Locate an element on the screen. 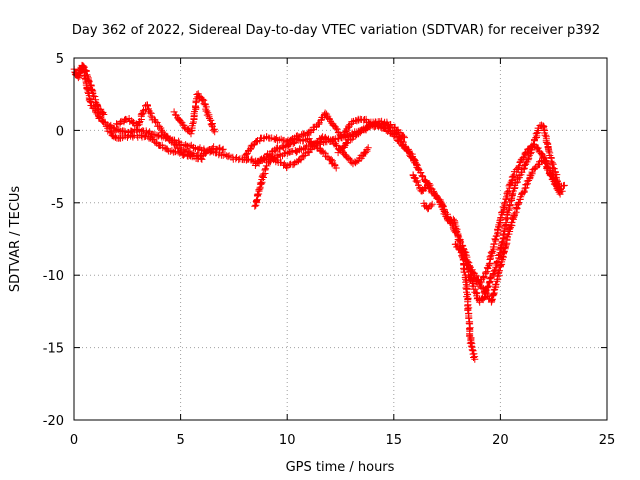  y-tick-label: -15 is located at coordinates (53, 349).